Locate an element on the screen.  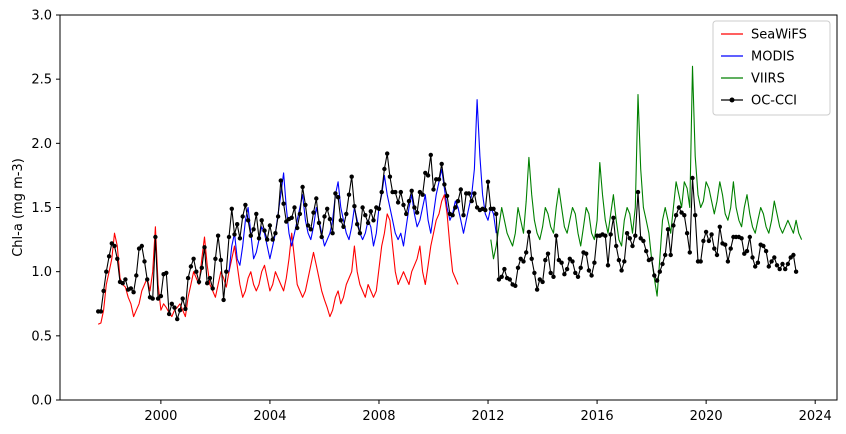
x-tick-label: 2000 is located at coordinates (160, 416).